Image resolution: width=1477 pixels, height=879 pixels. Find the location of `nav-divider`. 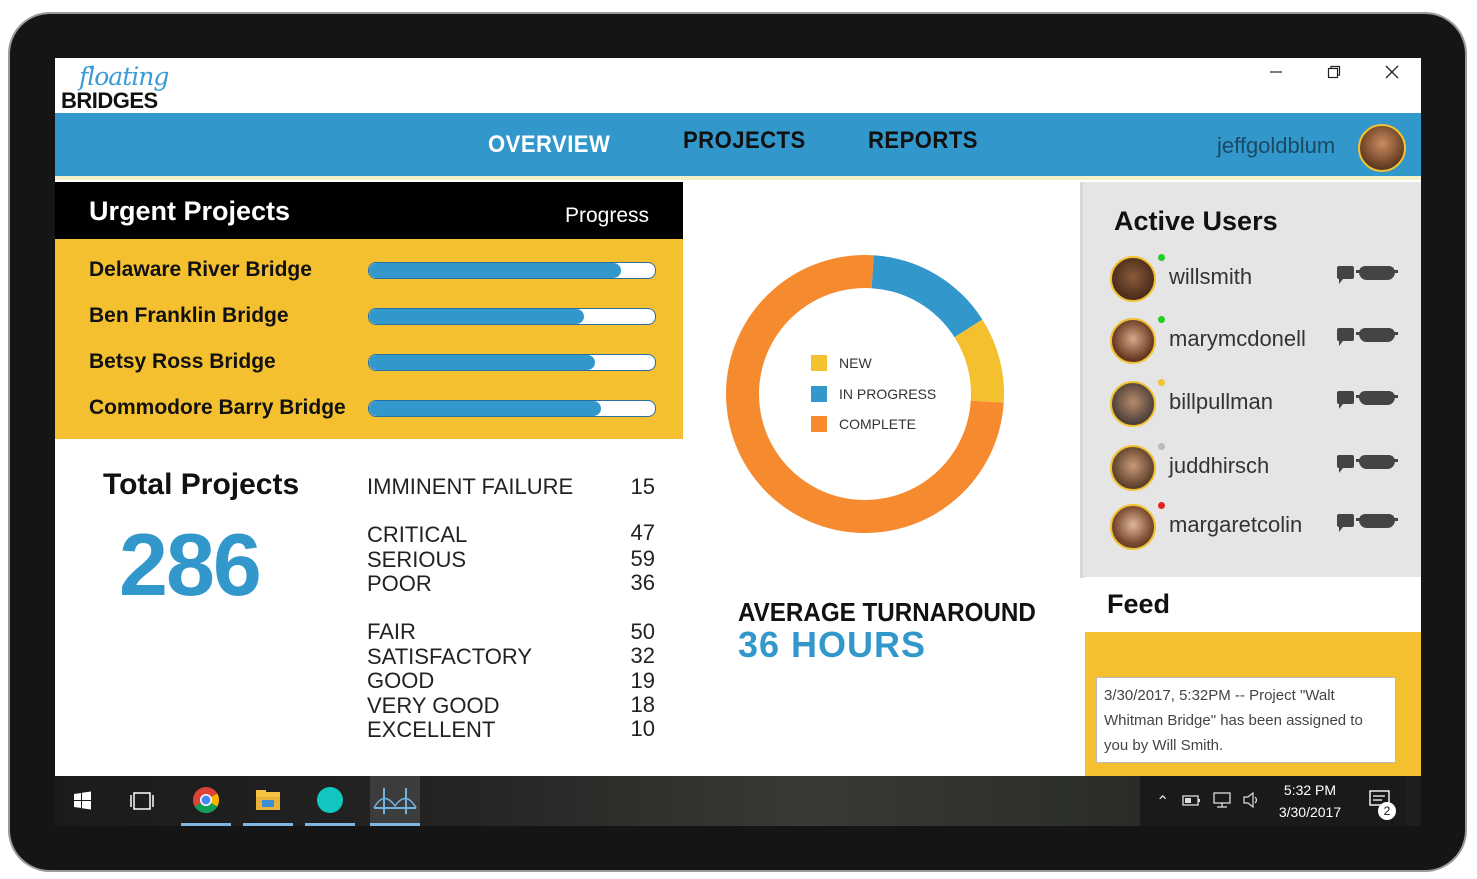

nav-divider is located at coordinates (738, 178).